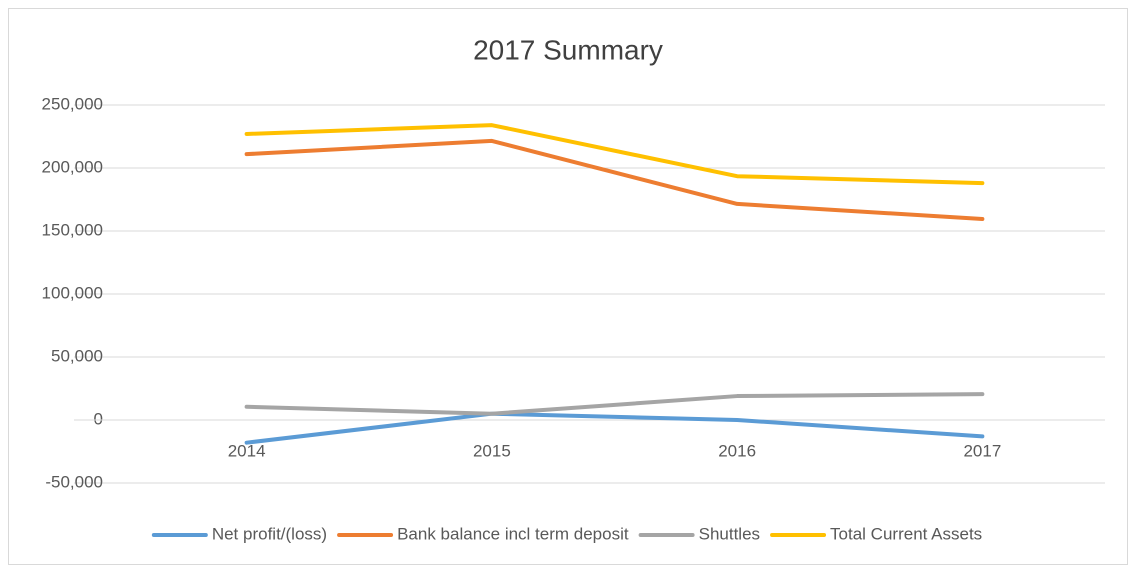 The height and width of the screenshot is (573, 1136). I want to click on legend-item: Net profit/(loss), so click(239, 533).